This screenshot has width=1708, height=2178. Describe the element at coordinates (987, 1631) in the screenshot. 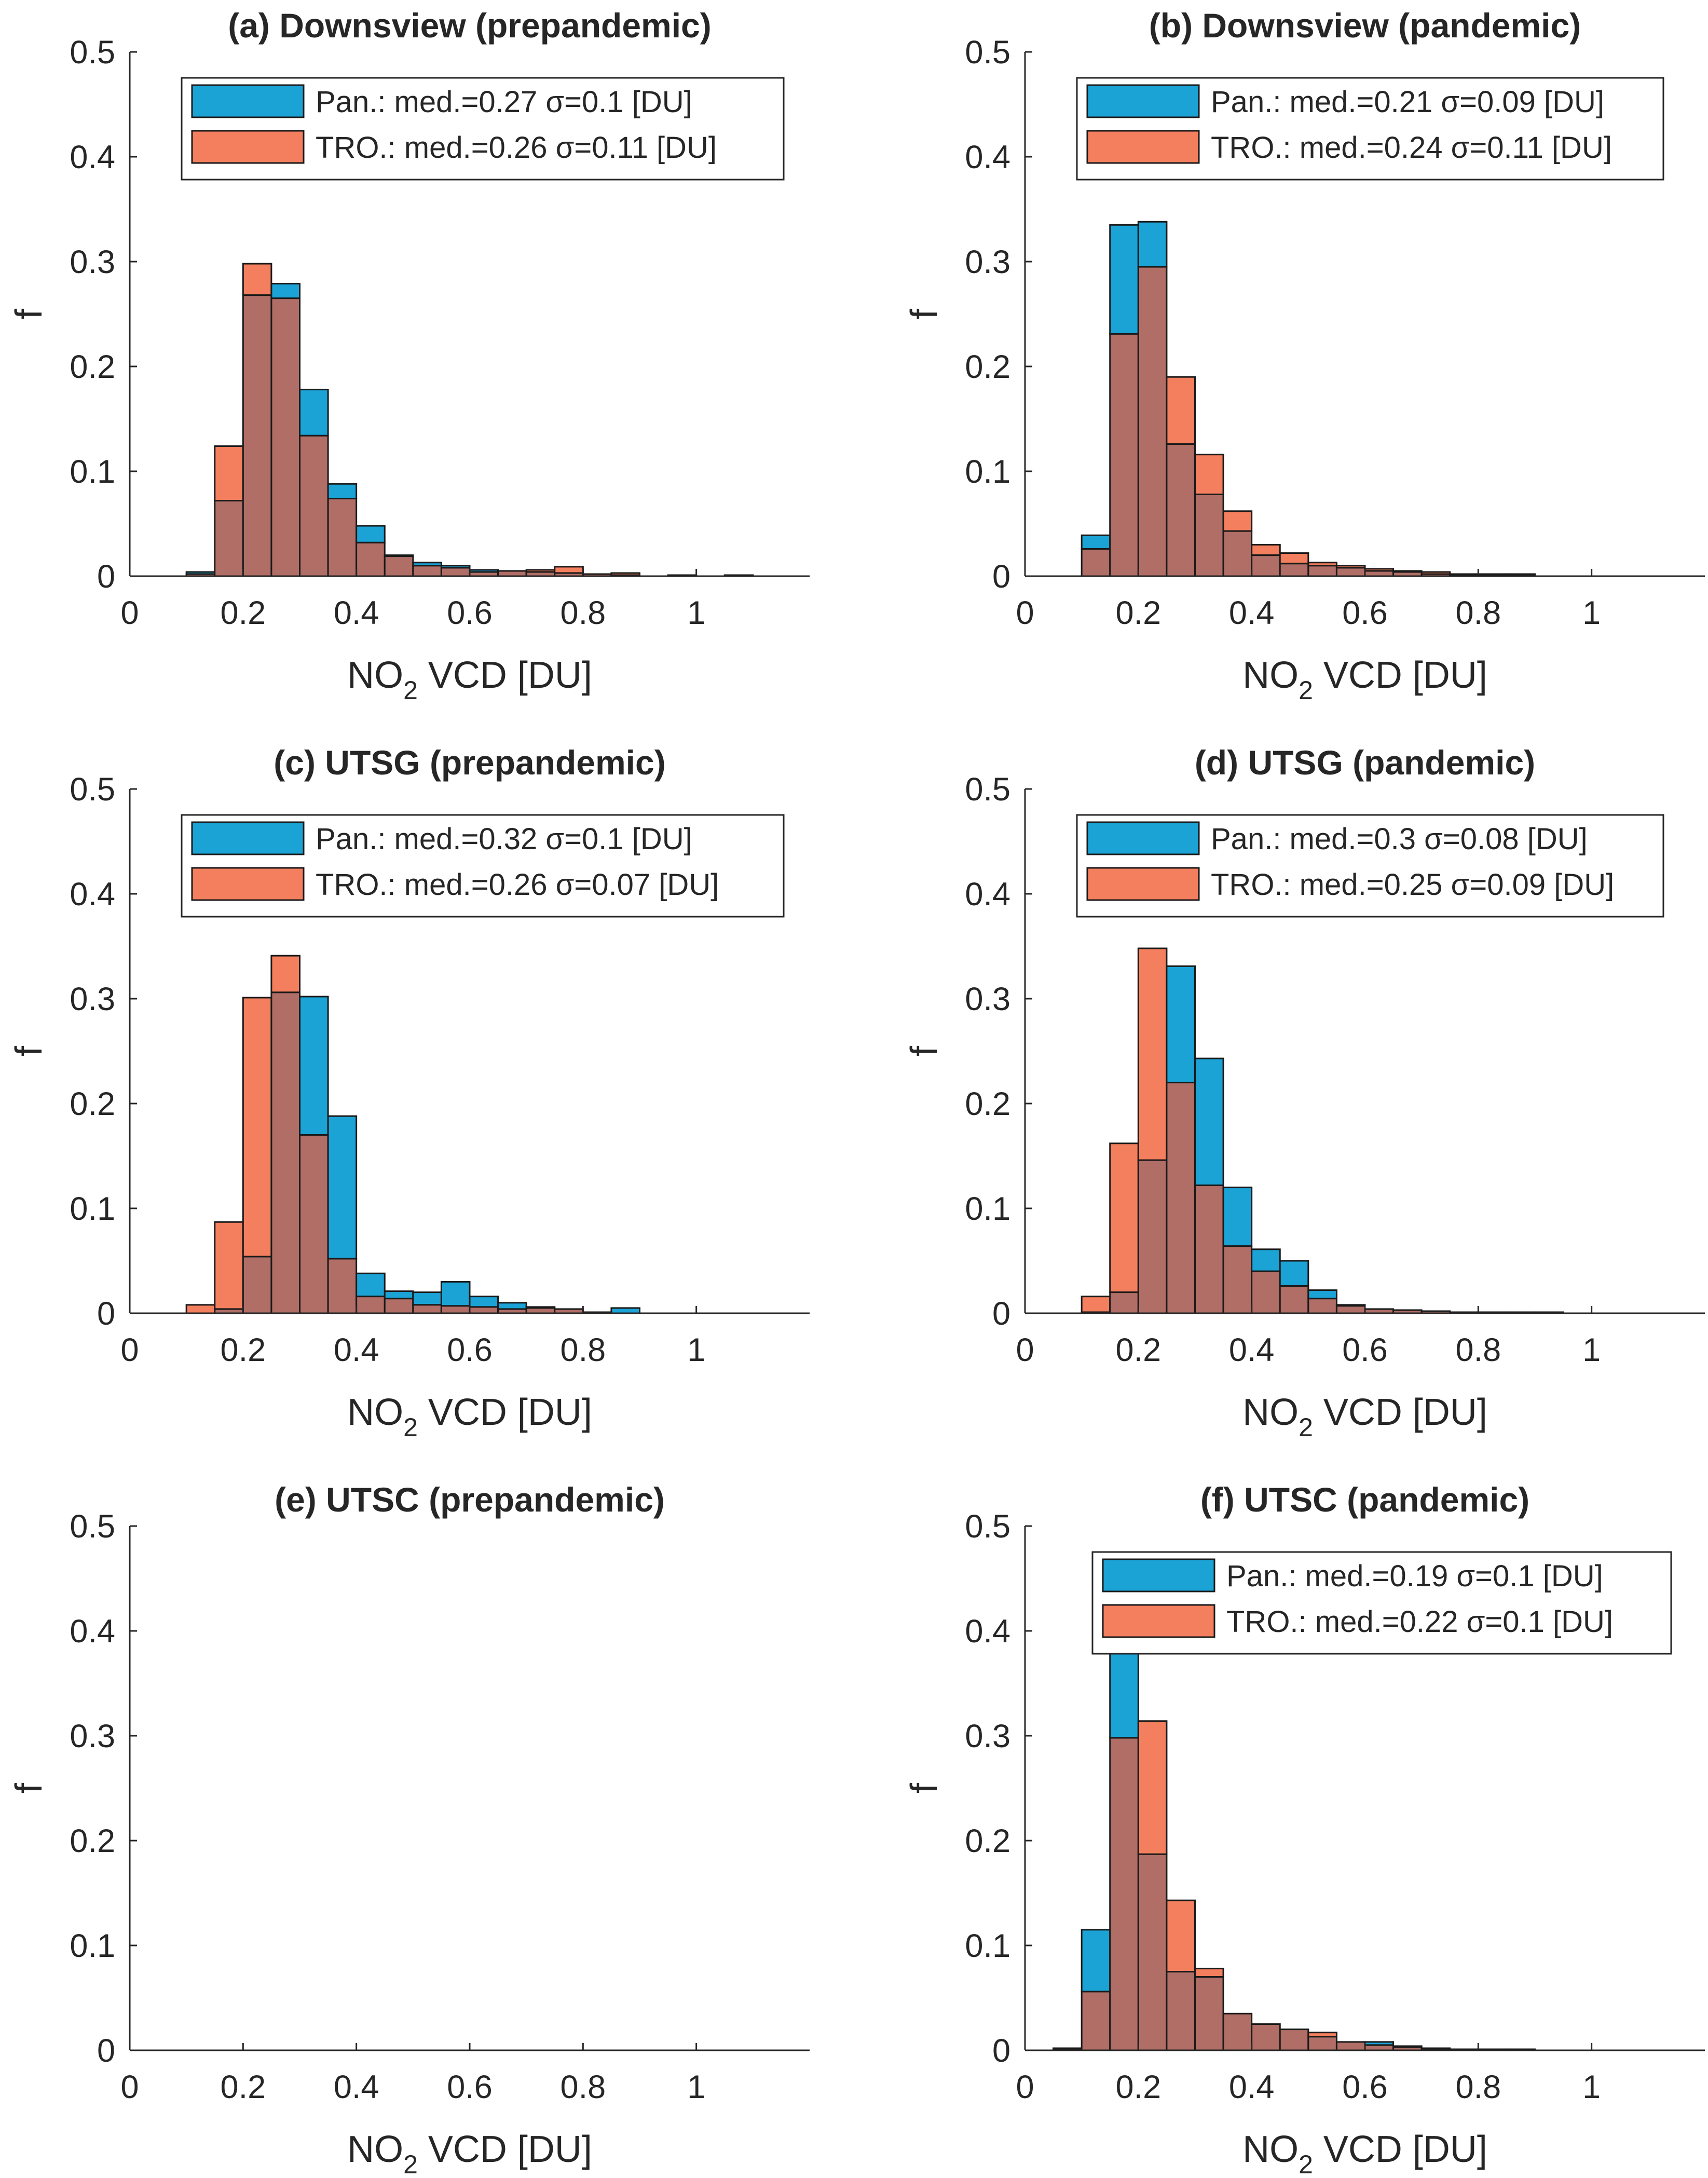

I see `panel-f-ytick-label-4: 0.4` at that location.